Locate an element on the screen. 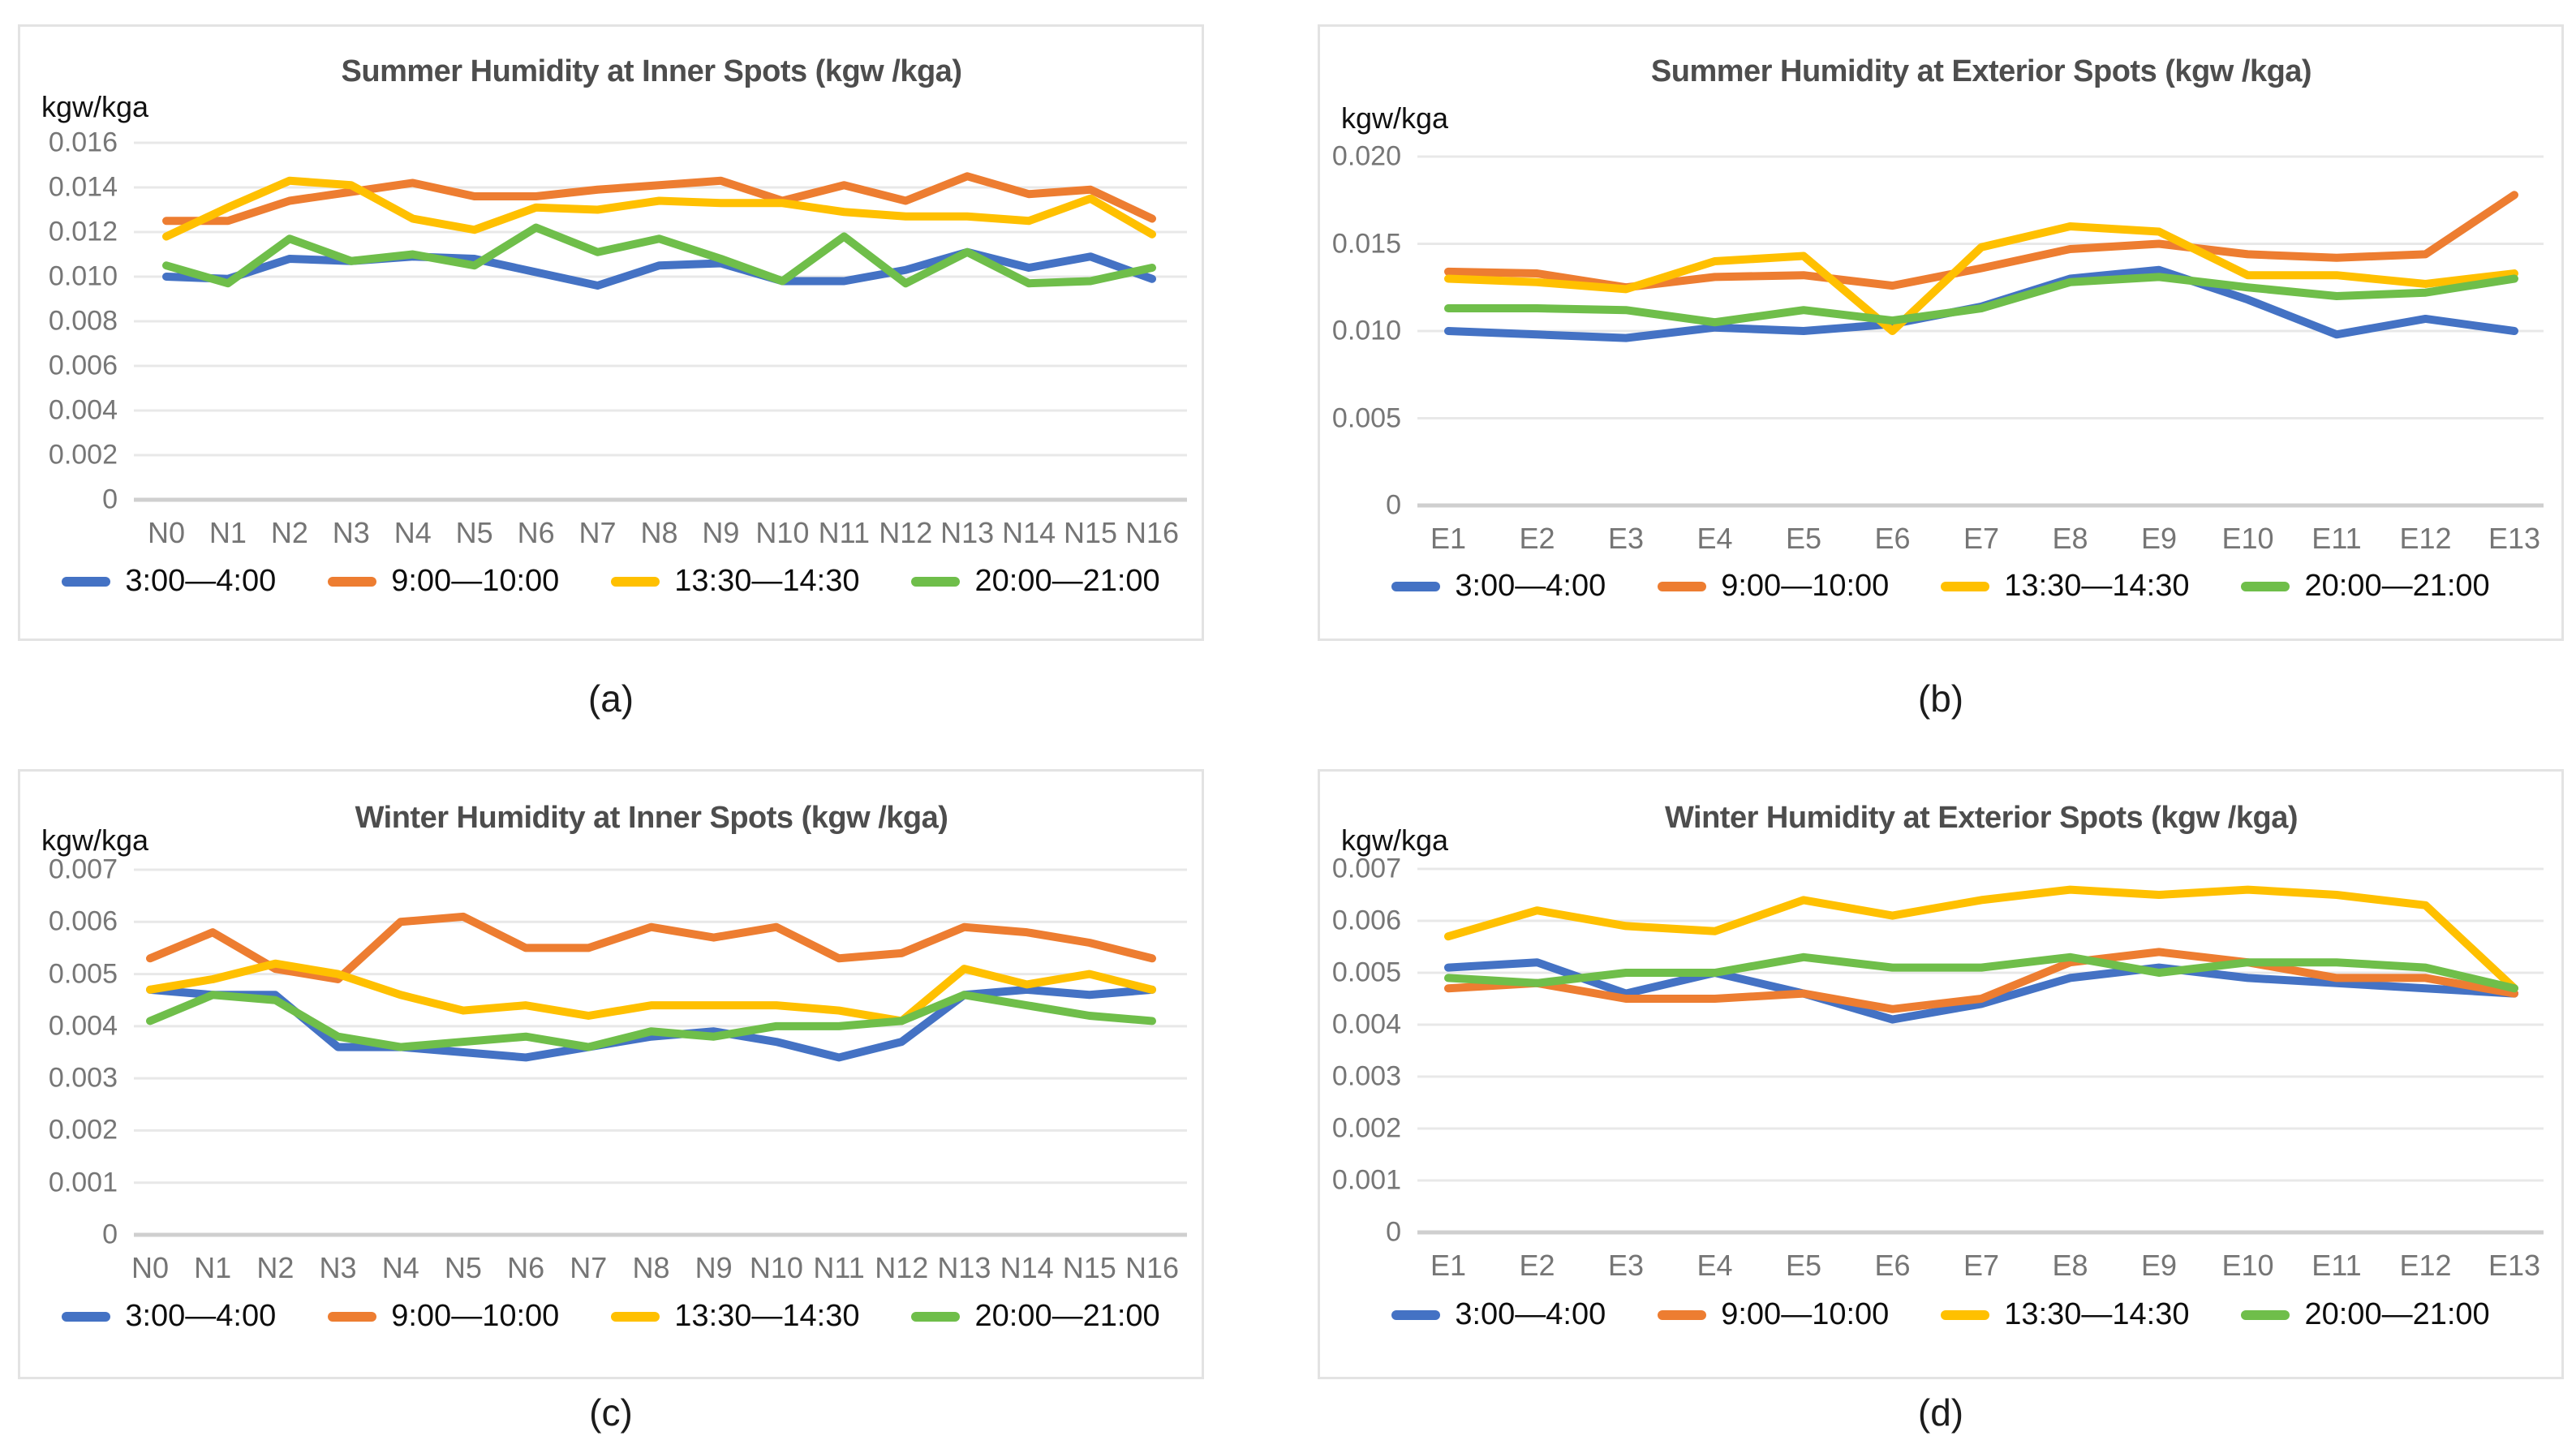 Image resolution: width=2576 pixels, height=1449 pixels. x-axis-tick-label: N0 is located at coordinates (150, 1267).